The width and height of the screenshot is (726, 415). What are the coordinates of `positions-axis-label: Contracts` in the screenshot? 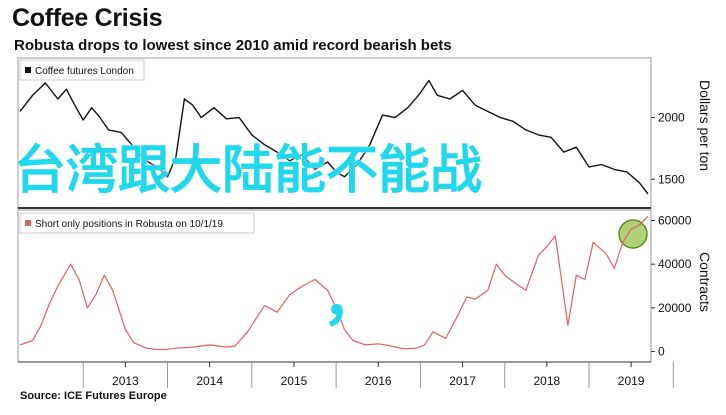 It's located at (705, 282).